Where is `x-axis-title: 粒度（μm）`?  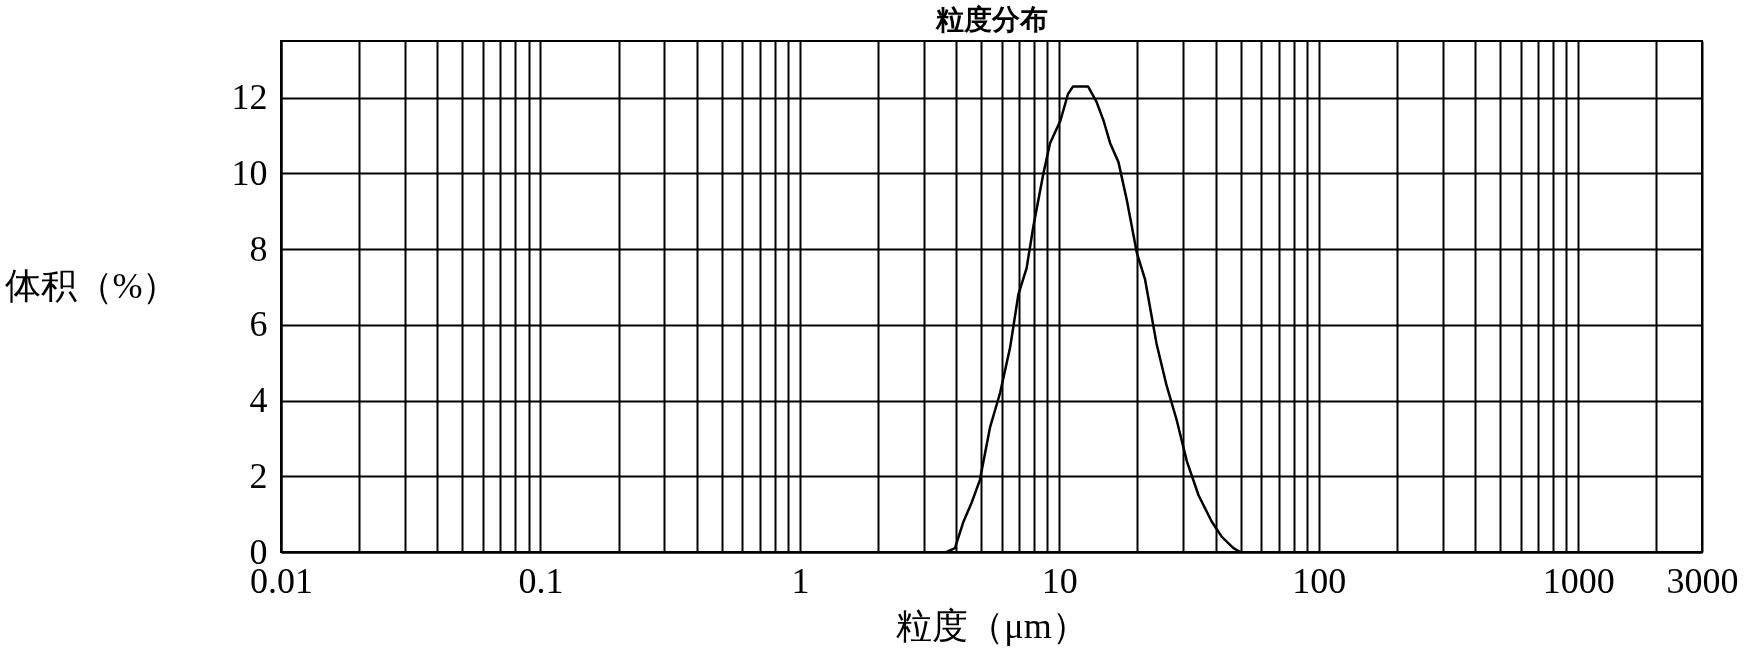 x-axis-title: 粒度（μm） is located at coordinates (992, 625).